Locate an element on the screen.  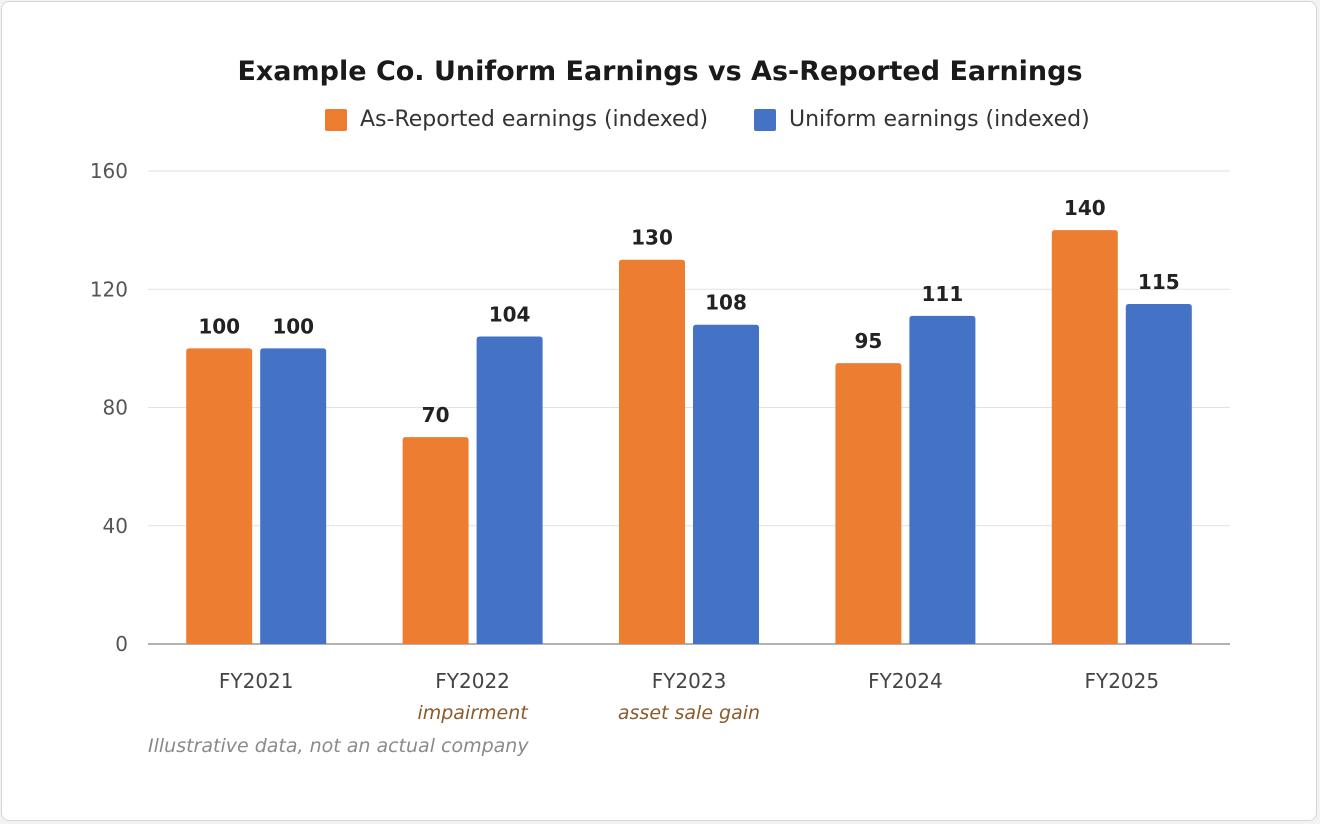
y-tick-label: 120 is located at coordinates (109, 289).